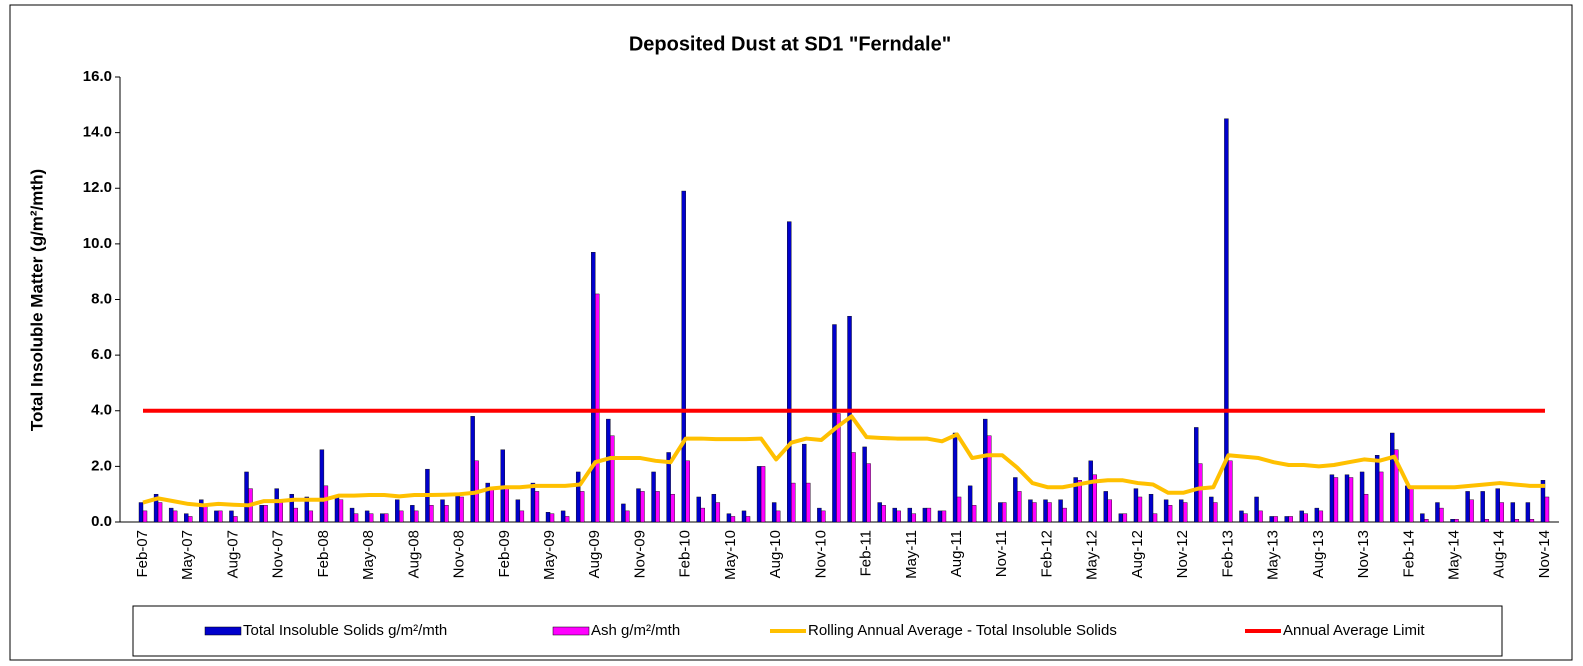 This screenshot has width=1583, height=666. I want to click on legend-swatch, so click(223, 631).